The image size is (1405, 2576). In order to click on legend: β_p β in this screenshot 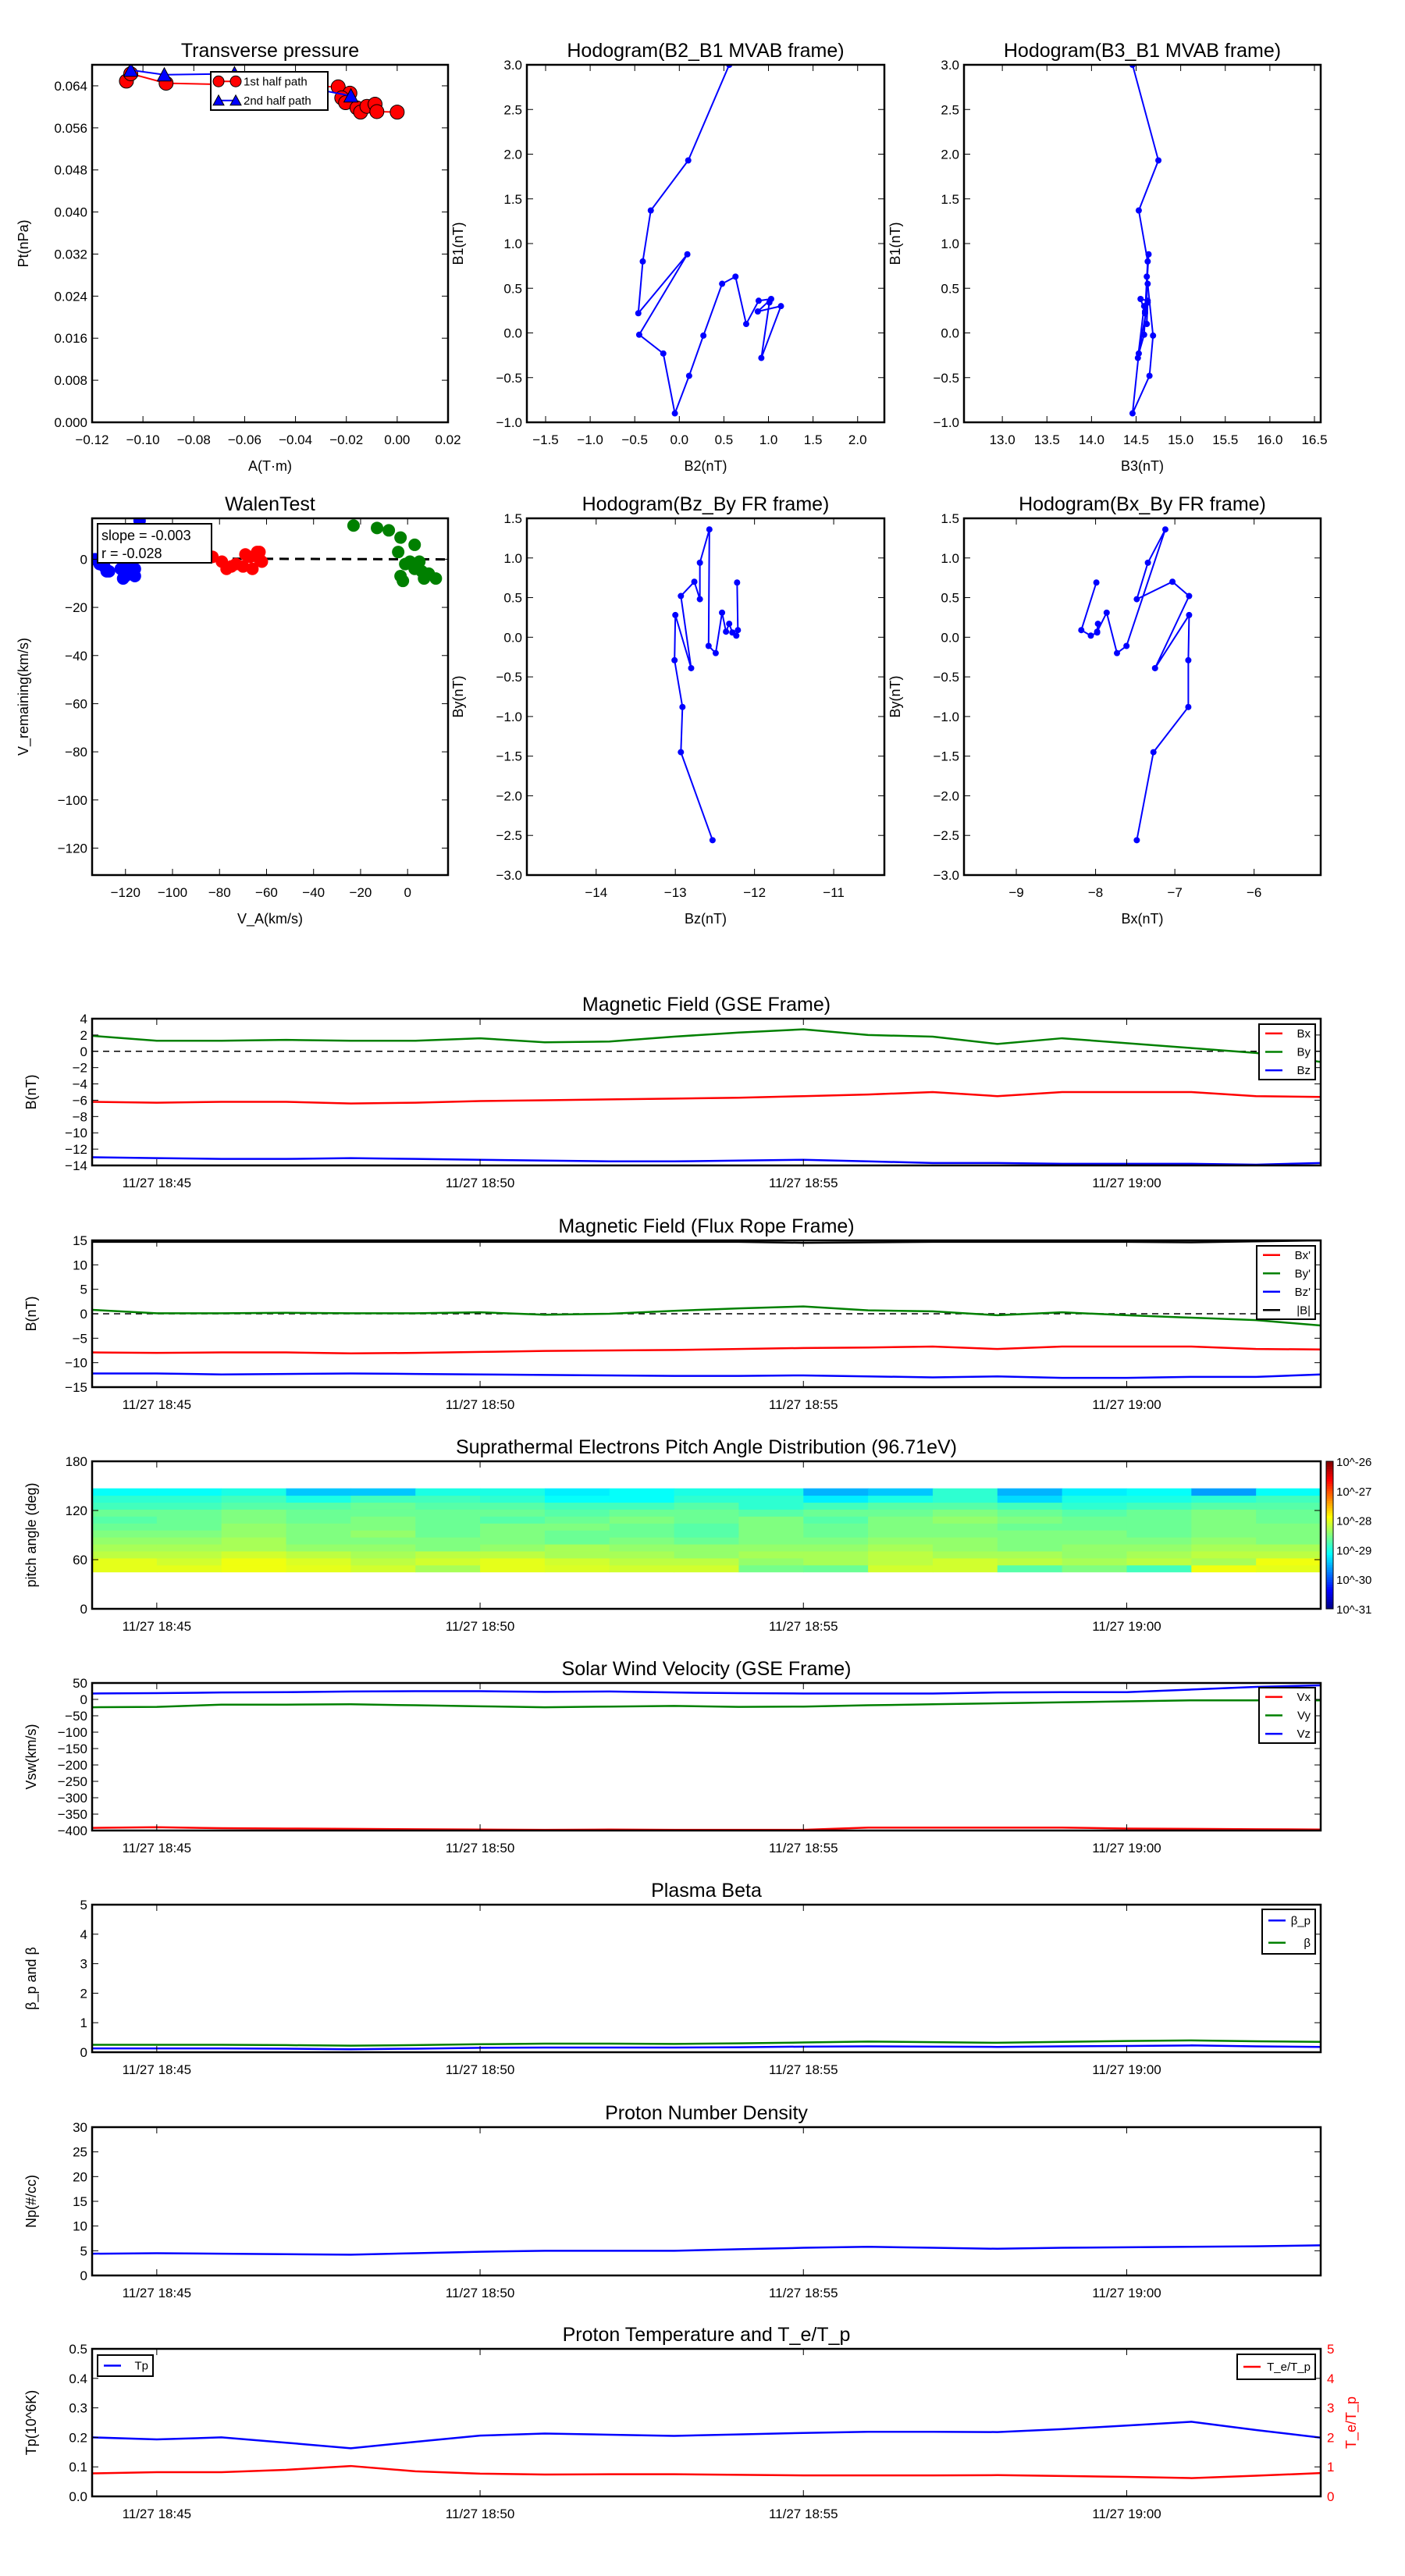, I will do `click(1289, 1932)`.